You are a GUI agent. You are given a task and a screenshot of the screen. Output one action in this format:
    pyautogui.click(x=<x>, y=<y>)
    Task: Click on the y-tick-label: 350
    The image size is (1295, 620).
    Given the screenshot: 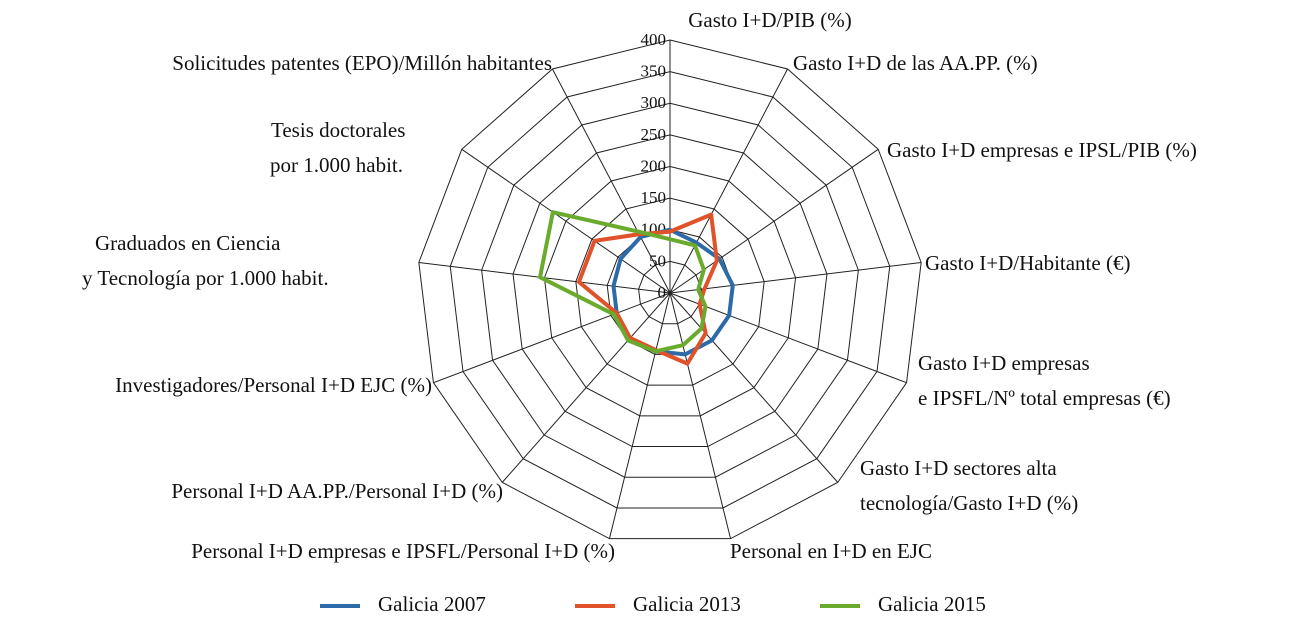 What is the action you would take?
    pyautogui.click(x=654, y=71)
    